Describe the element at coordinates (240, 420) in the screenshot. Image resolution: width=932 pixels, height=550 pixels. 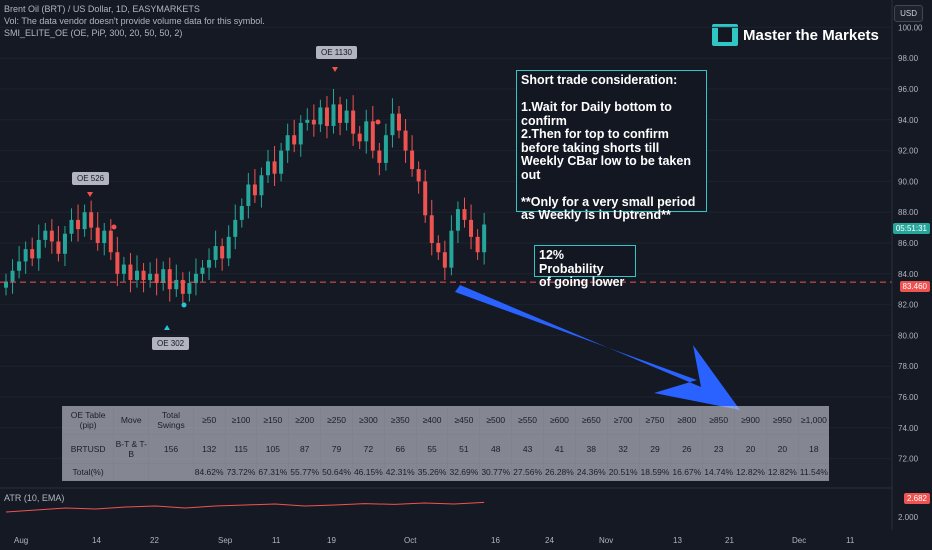
I see `table-cell: ≥100` at that location.